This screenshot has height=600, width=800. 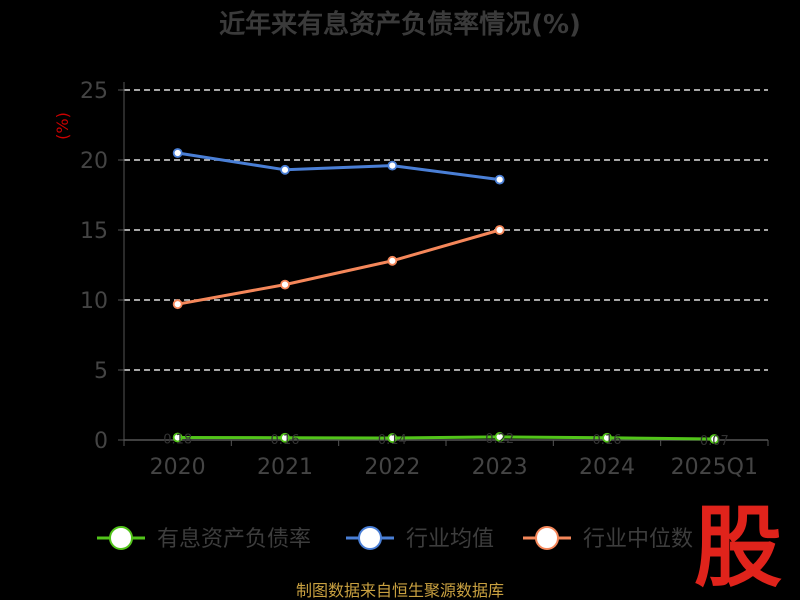 What do you see at coordinates (234, 539) in the screenshot?
I see `legend-label: 有息资产负债率` at bounding box center [234, 539].